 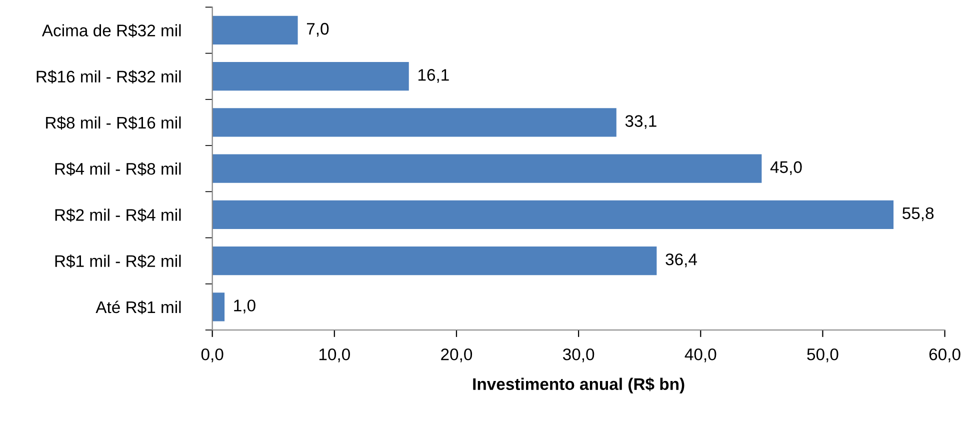 I want to click on data-label: 55,8, so click(x=918, y=214).